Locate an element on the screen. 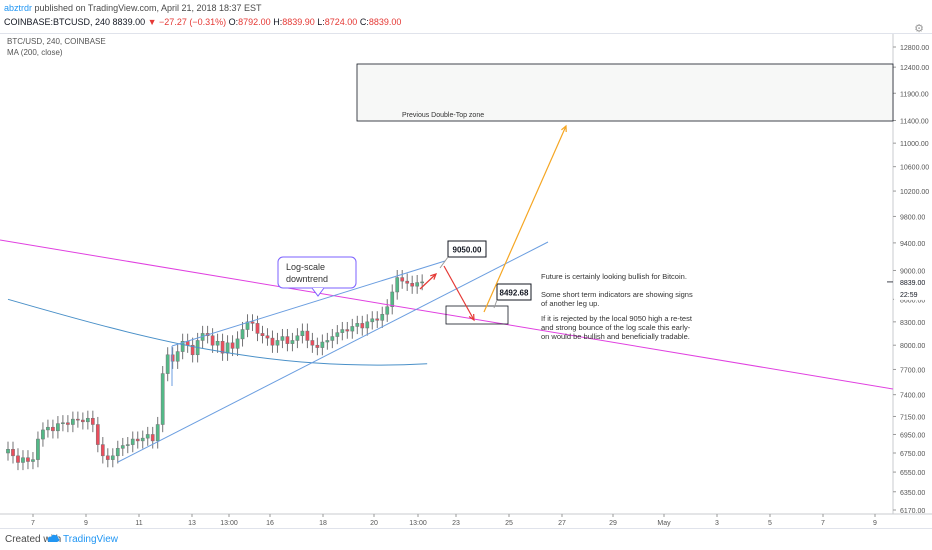  y-tick-label: 8300.00 is located at coordinates (912, 323).